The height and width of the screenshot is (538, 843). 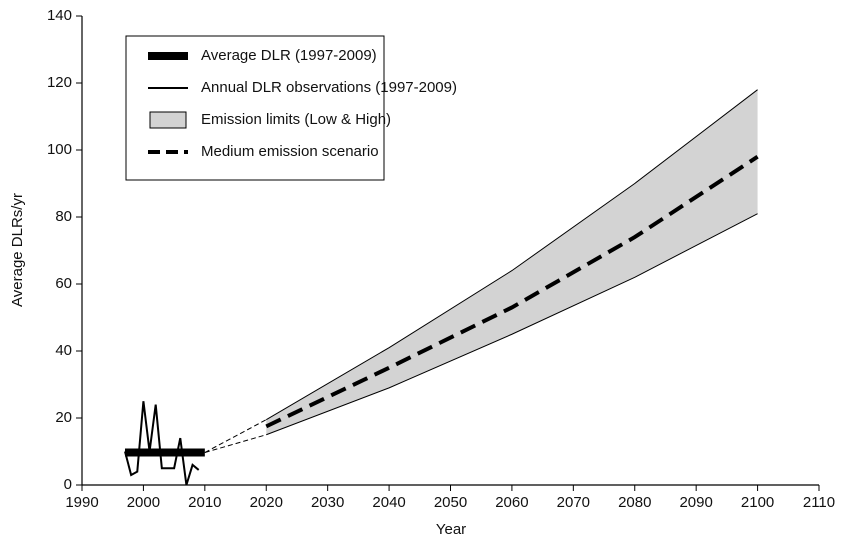 What do you see at coordinates (63, 417) in the screenshot?
I see `y-tick-label: 20` at bounding box center [63, 417].